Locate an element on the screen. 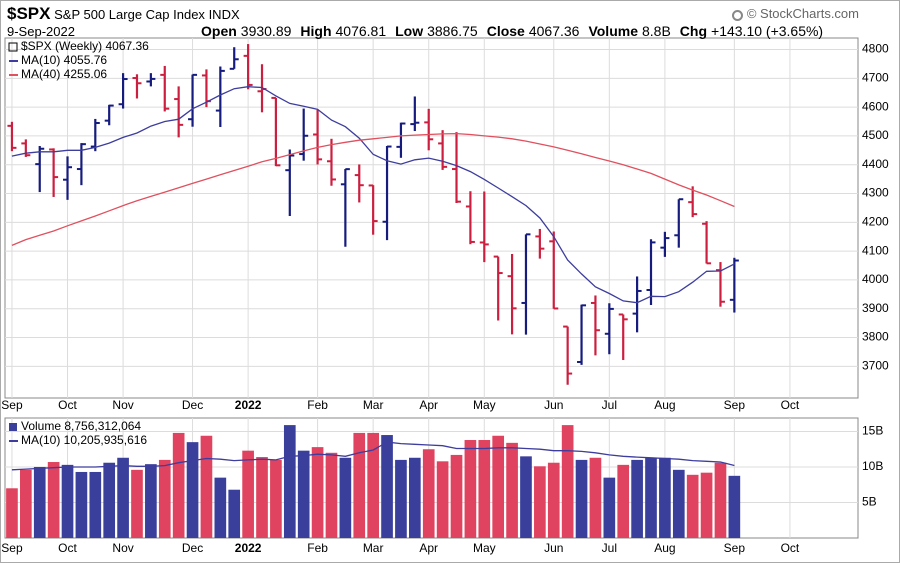  exchange: INDX is located at coordinates (224, 14).